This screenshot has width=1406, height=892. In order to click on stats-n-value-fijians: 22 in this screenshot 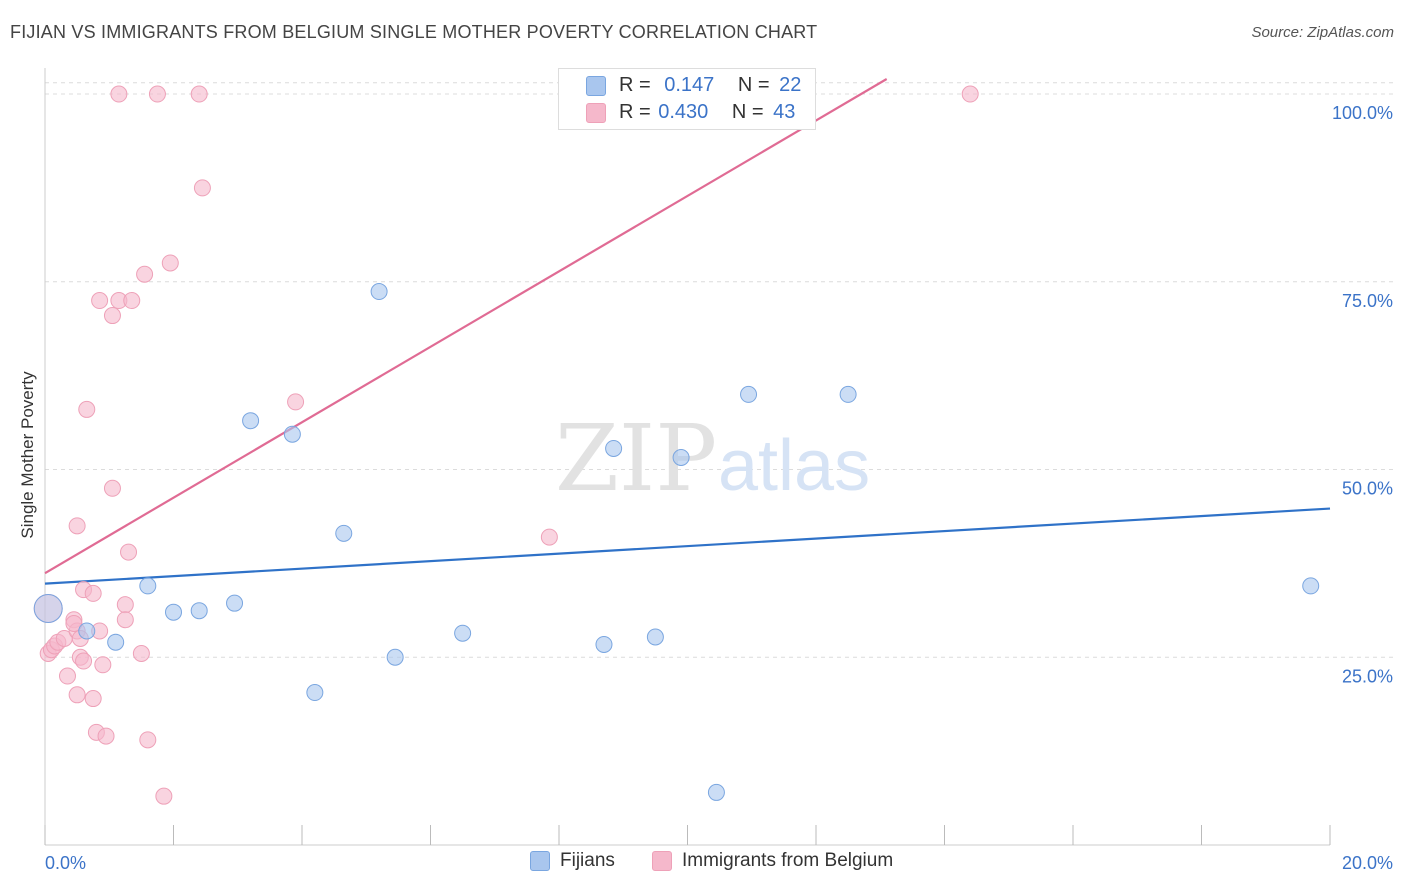, I will do `click(790, 85)`.